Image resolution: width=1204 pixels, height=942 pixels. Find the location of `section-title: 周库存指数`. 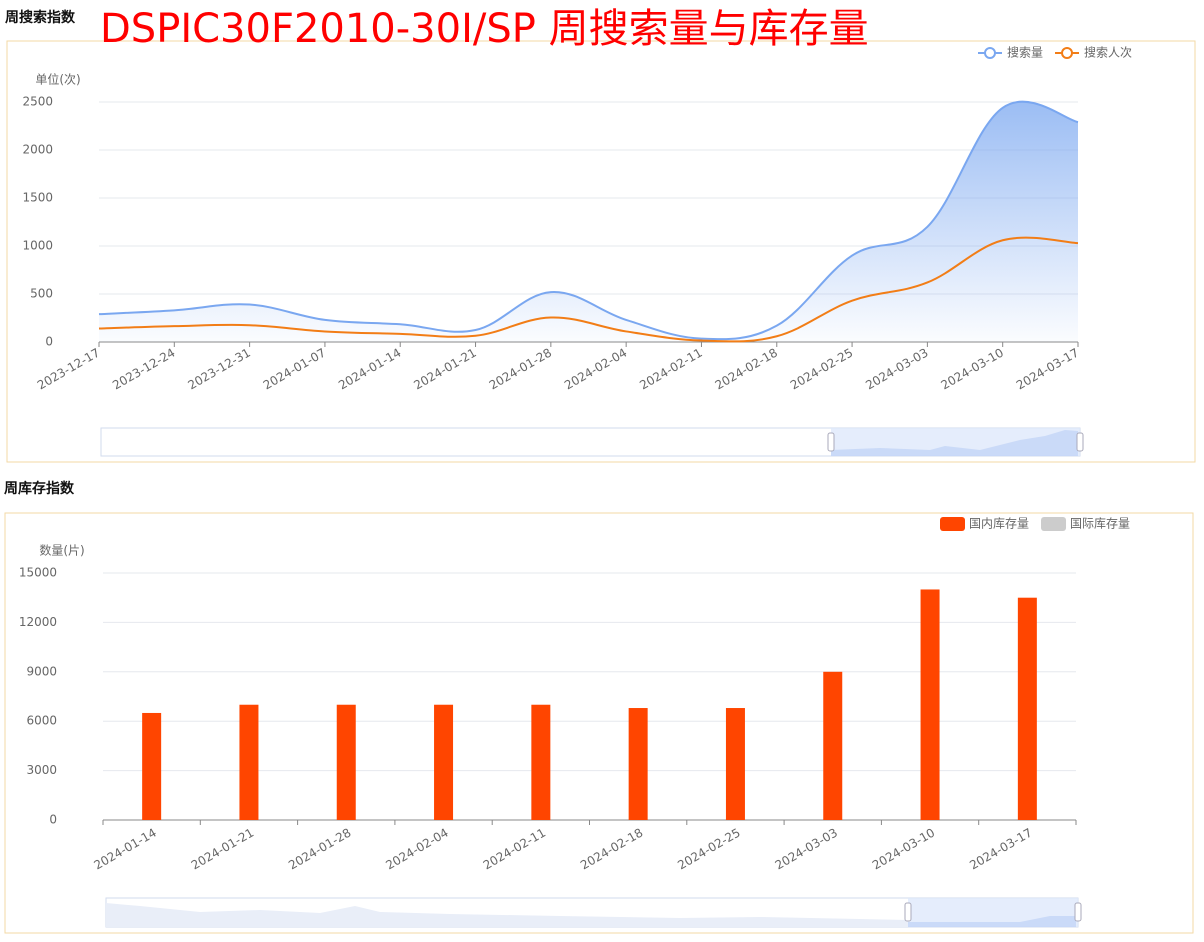

section-title: 周库存指数 is located at coordinates (39, 488).